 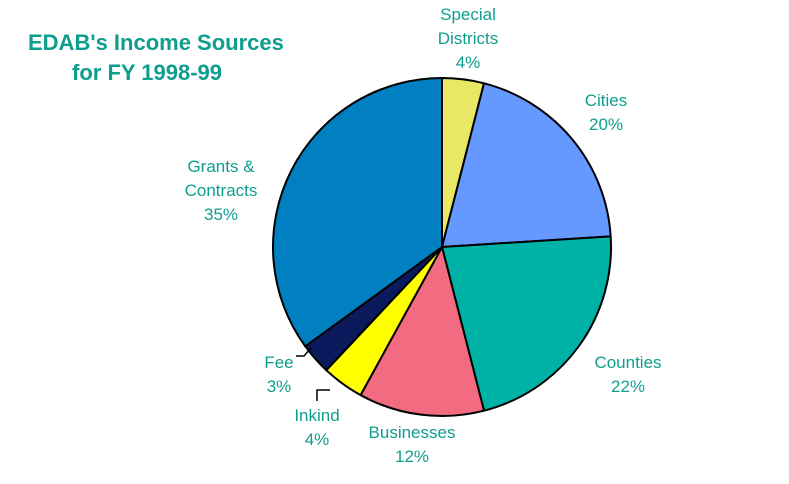 What do you see at coordinates (627, 374) in the screenshot?
I see `slice-label-counties: Counties 22%` at bounding box center [627, 374].